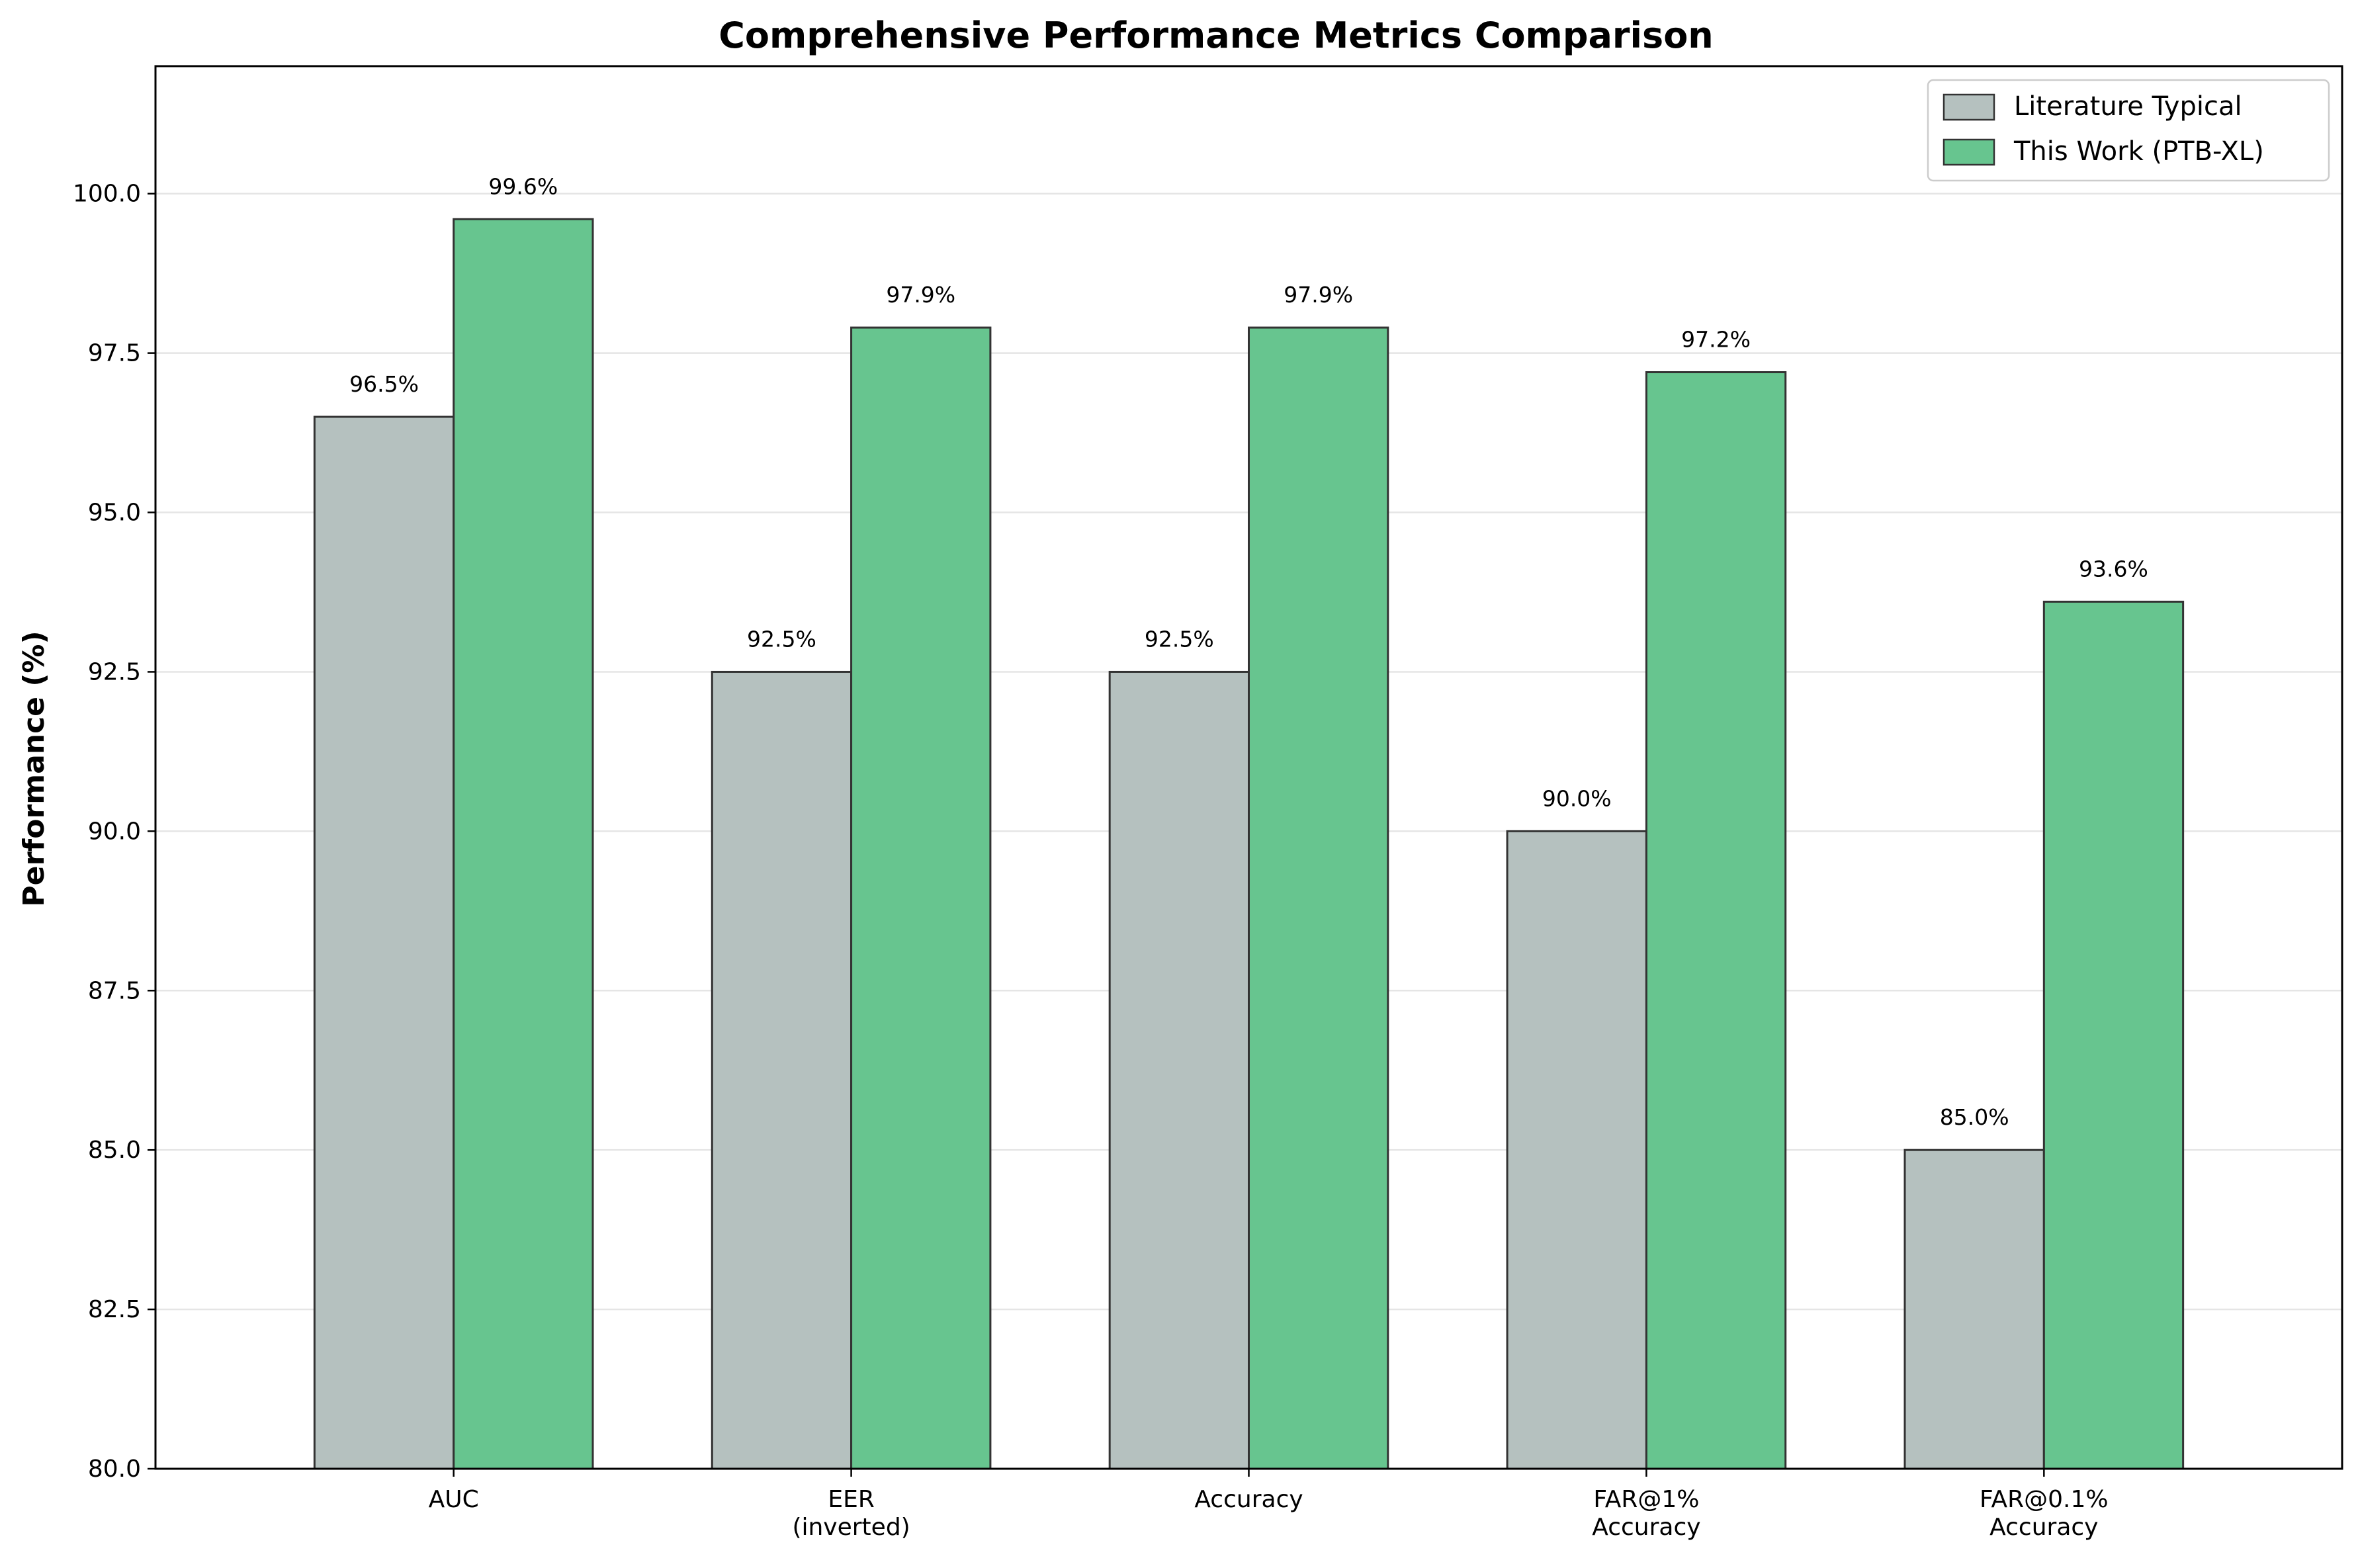 The width and height of the screenshot is (2358, 1568). I want to click on y-tick-label: 100.0, so click(107, 194).